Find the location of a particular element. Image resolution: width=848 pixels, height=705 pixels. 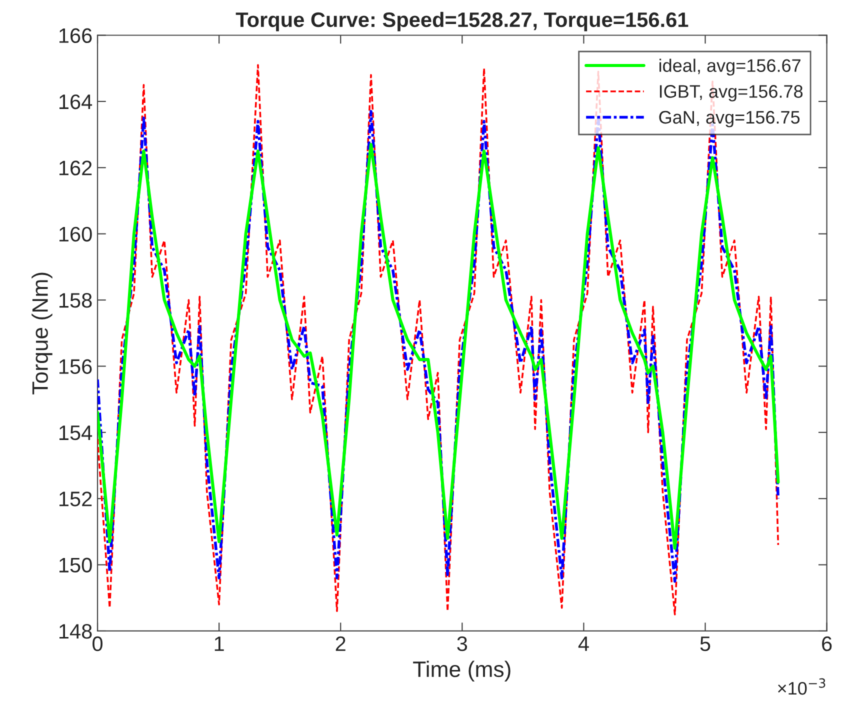

y-axis-title: Torque (Nm) is located at coordinates (42, 333).